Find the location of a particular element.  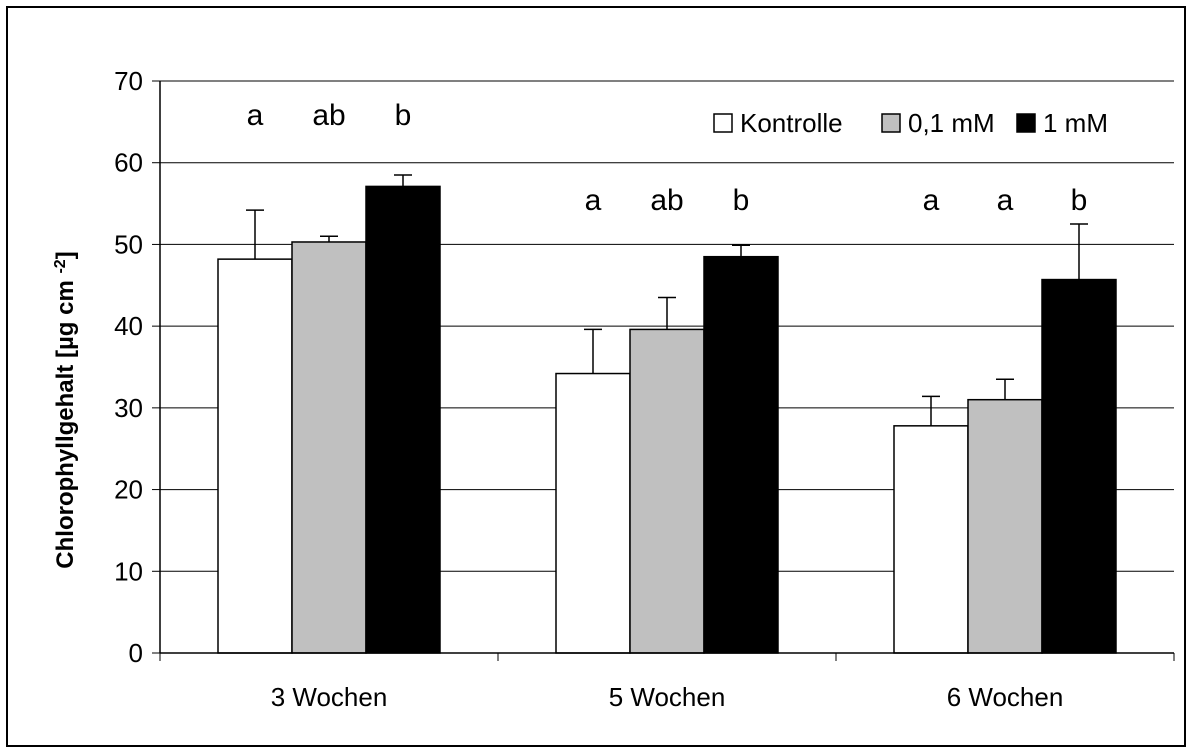

legend: Kontrolle 0,1 mM 1 mM is located at coordinates (910, 123).